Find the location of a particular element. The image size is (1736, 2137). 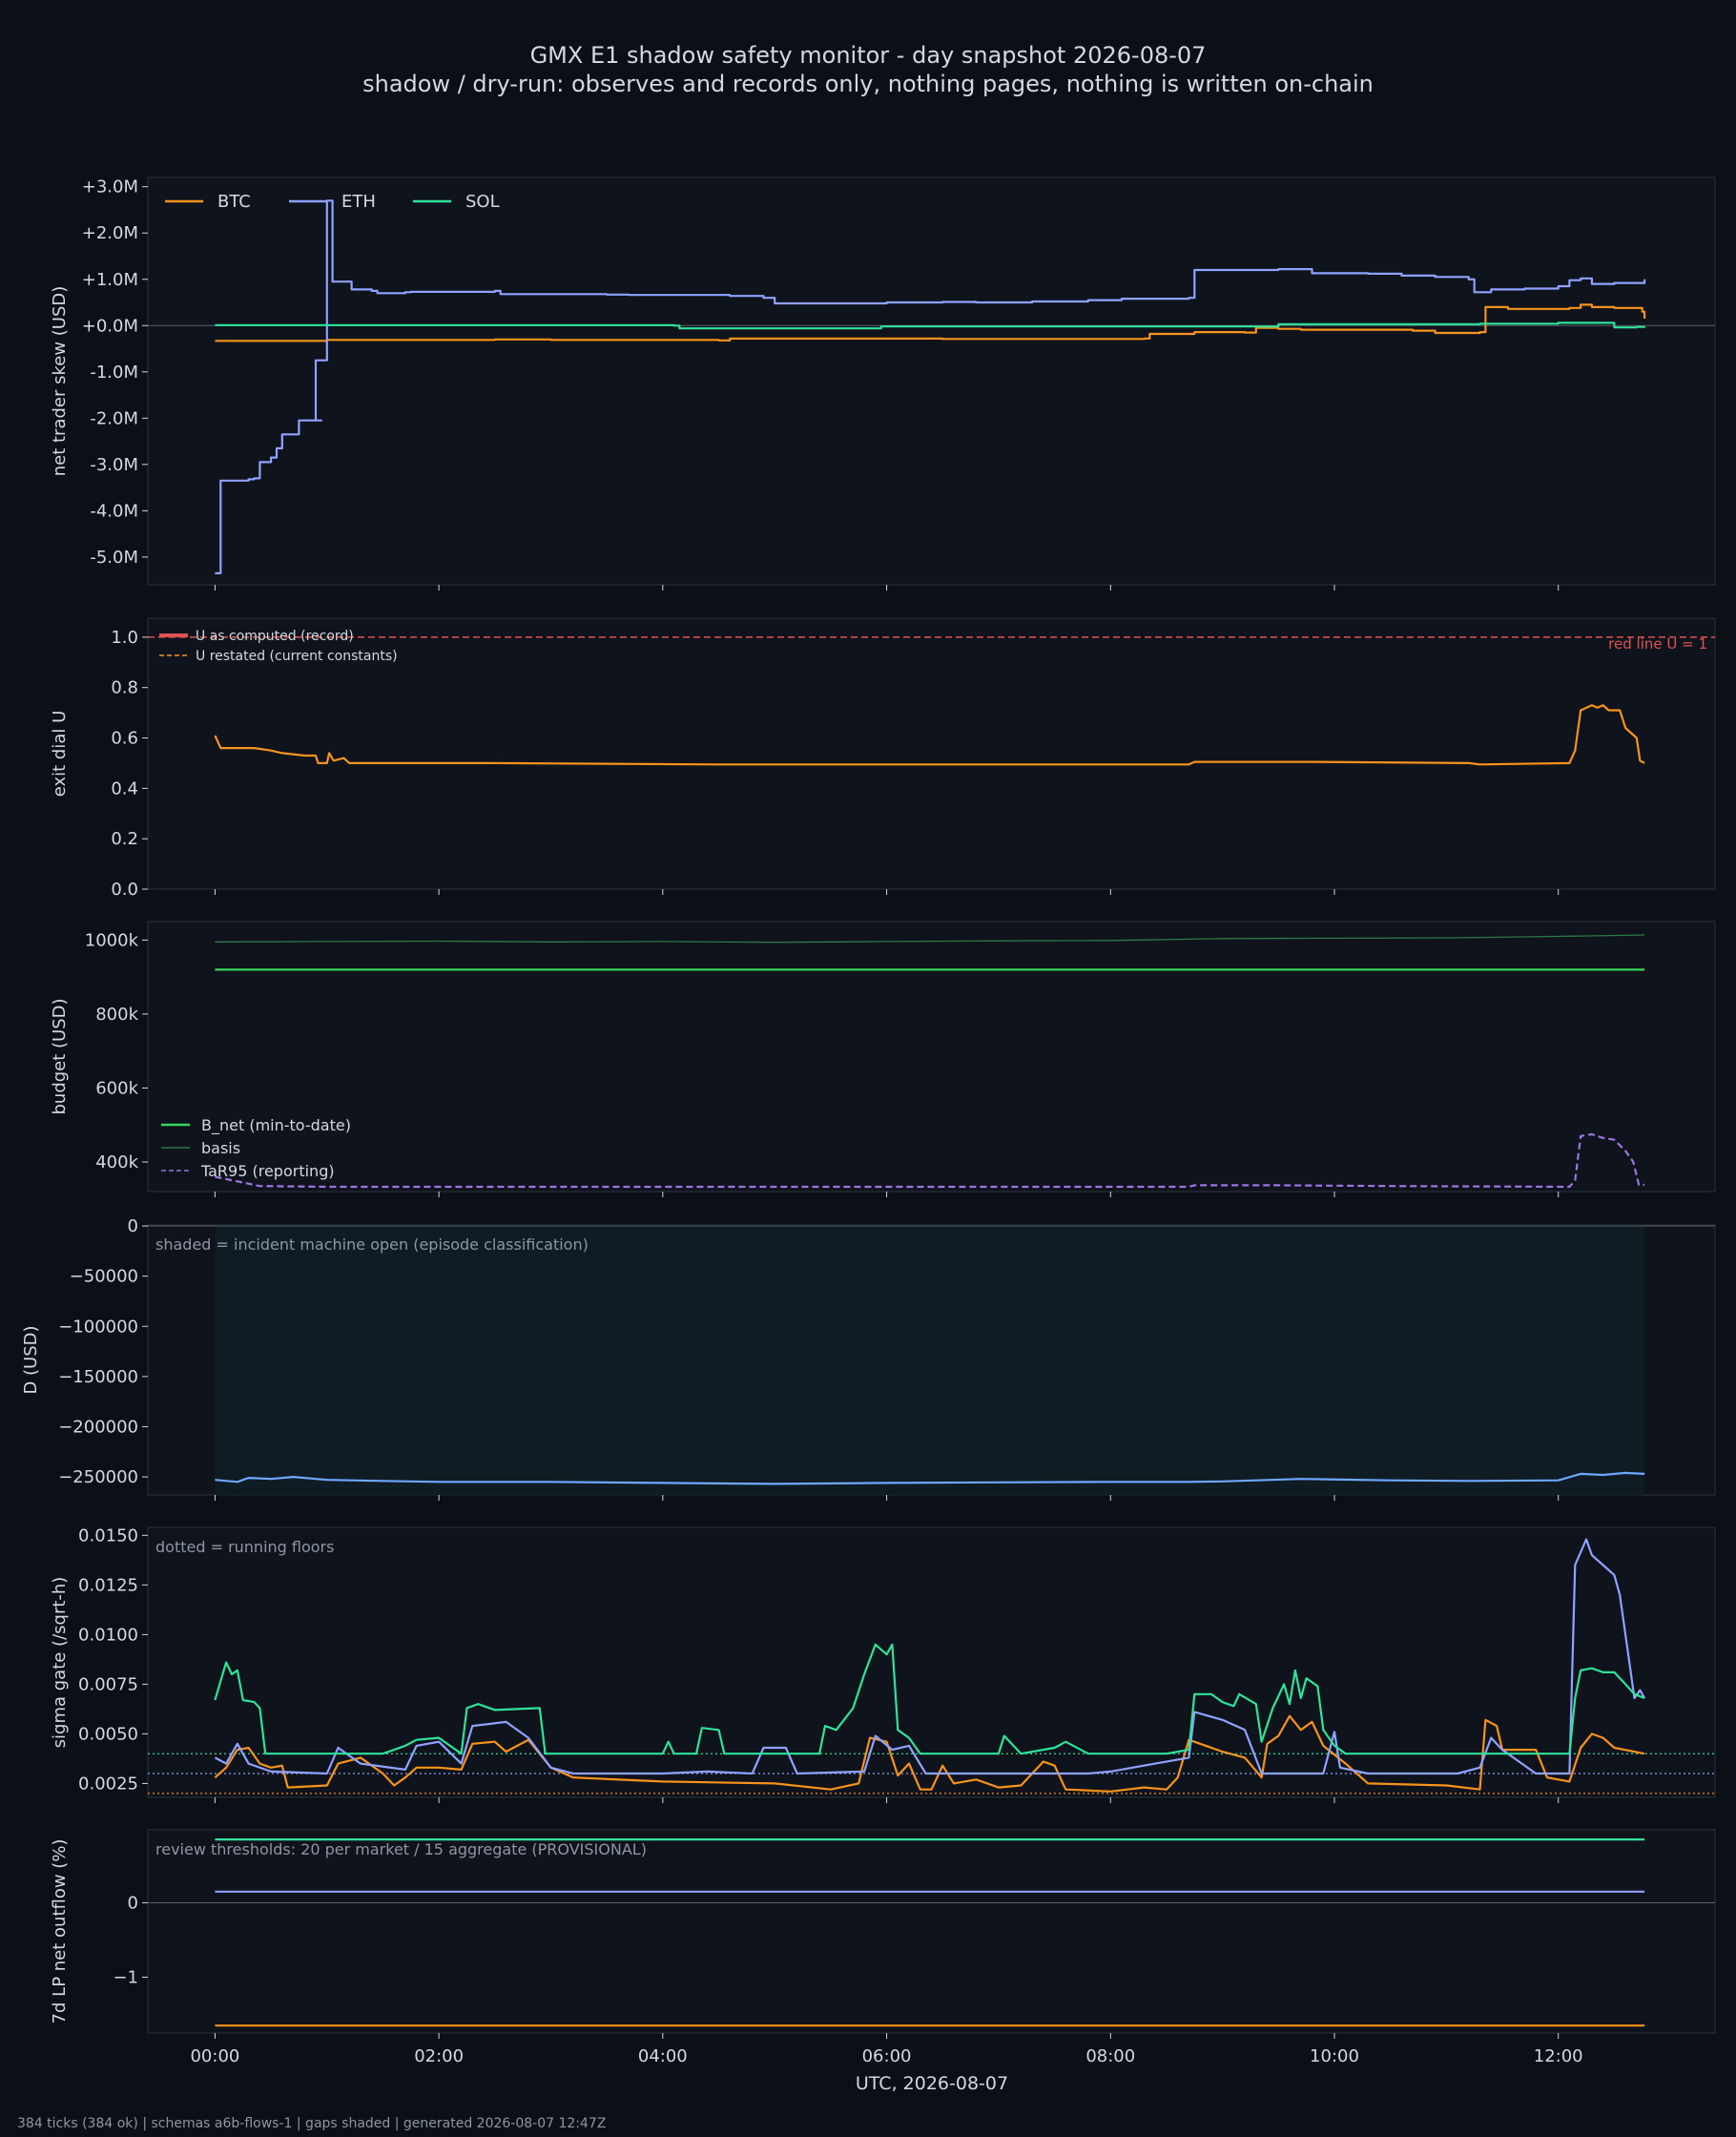

x-axis: 00:00 02:00 04:00 06:00 08:00 10:00 12:00 is located at coordinates (886, 2056).